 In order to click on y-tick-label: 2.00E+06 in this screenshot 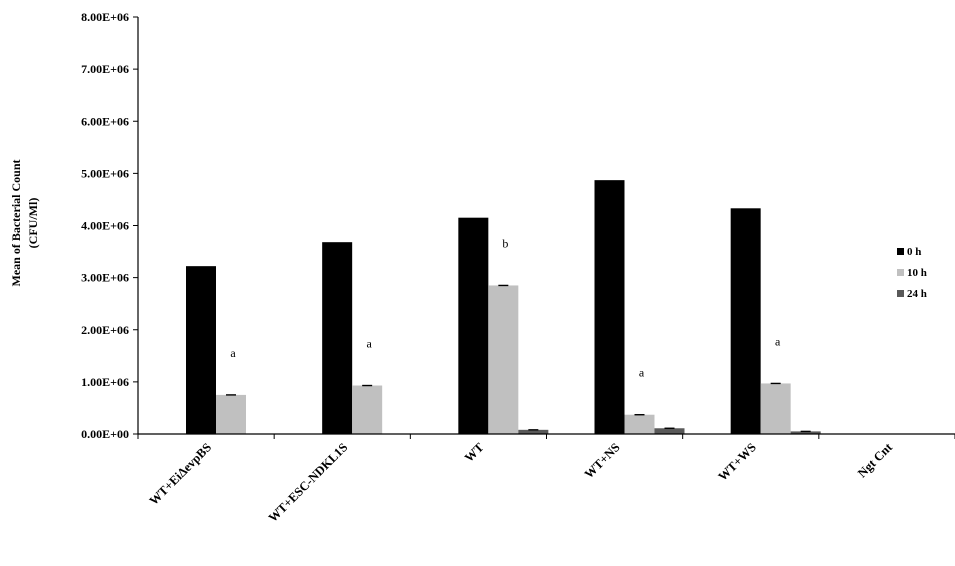, I will do `click(105, 330)`.